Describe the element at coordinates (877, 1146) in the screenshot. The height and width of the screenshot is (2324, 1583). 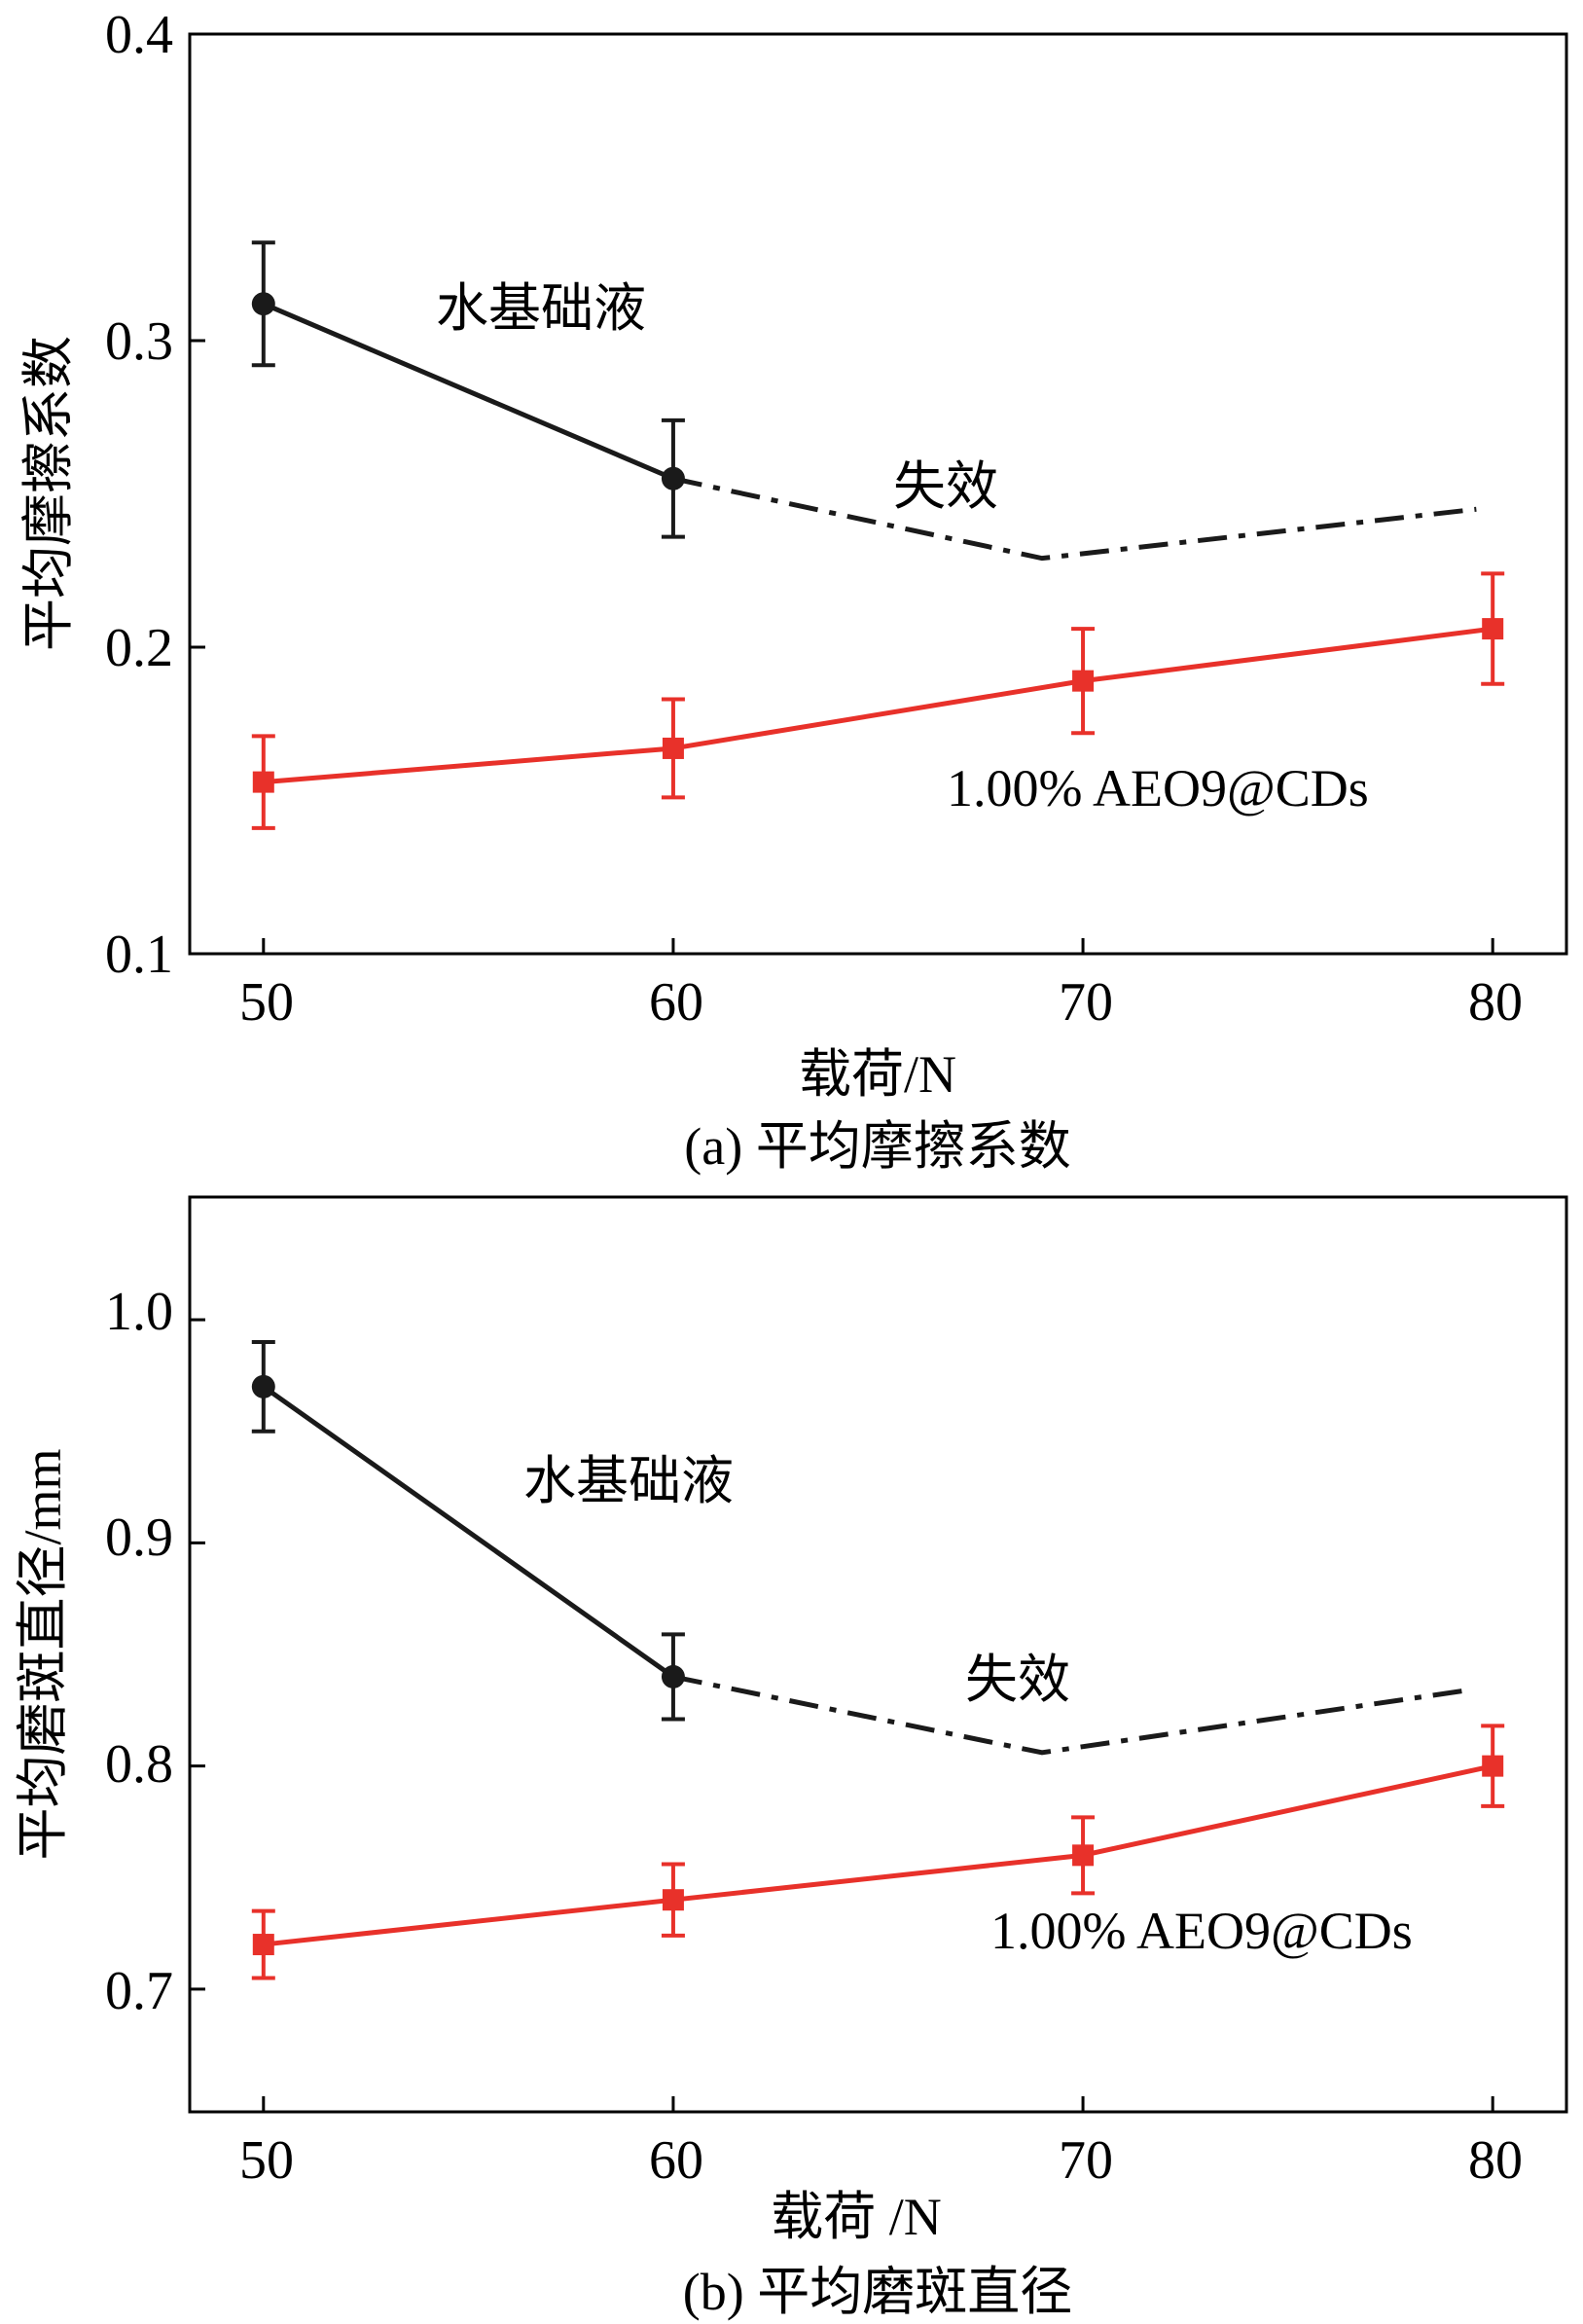
I see `panel-caption: (a) 平均摩擦系数` at that location.